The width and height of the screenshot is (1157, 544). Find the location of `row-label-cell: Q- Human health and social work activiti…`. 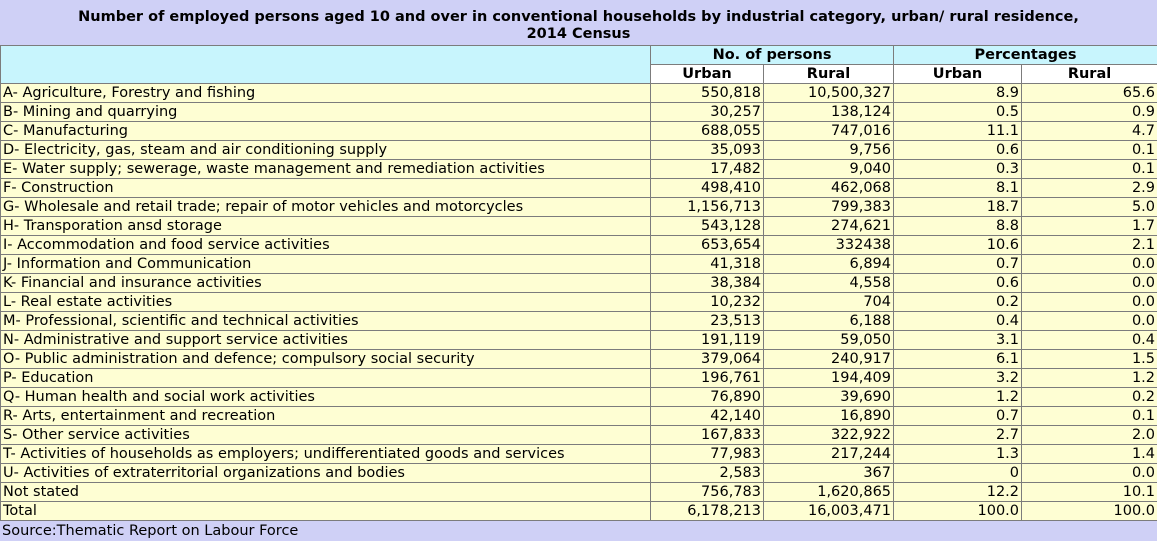

row-label-cell: Q- Human health and social work activiti… is located at coordinates (325, 397).